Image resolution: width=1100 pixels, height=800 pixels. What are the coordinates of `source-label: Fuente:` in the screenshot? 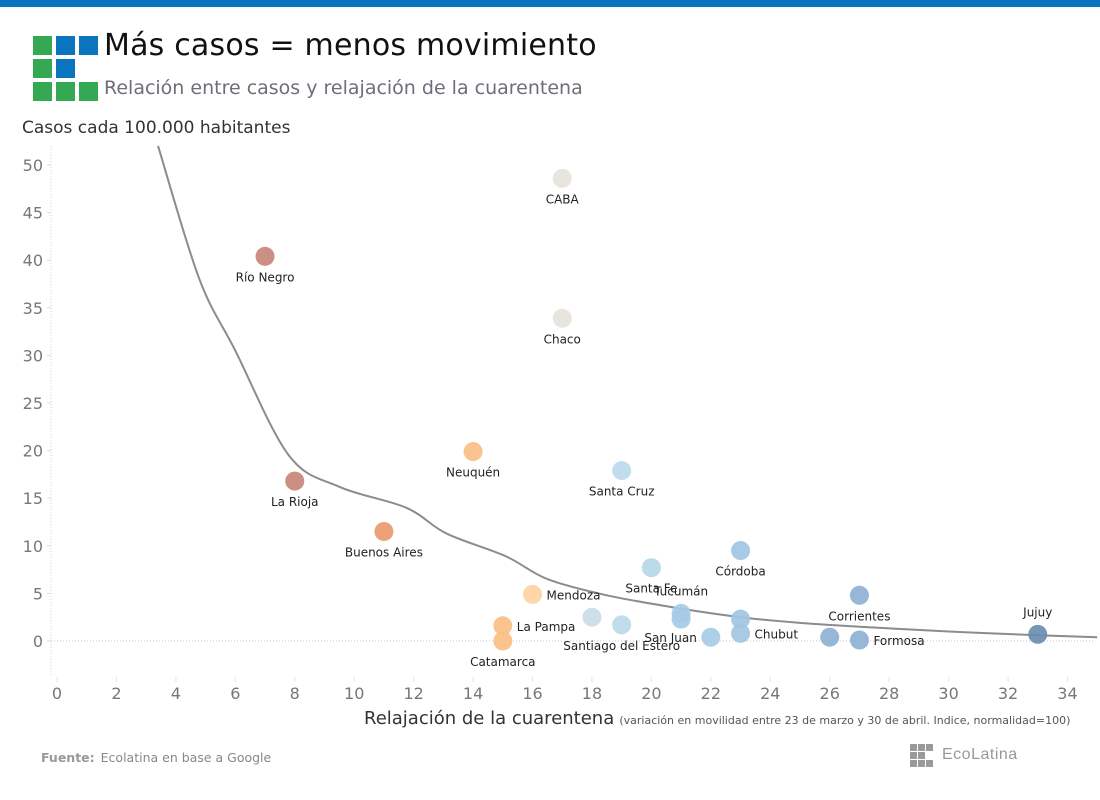 It's located at (68, 757).